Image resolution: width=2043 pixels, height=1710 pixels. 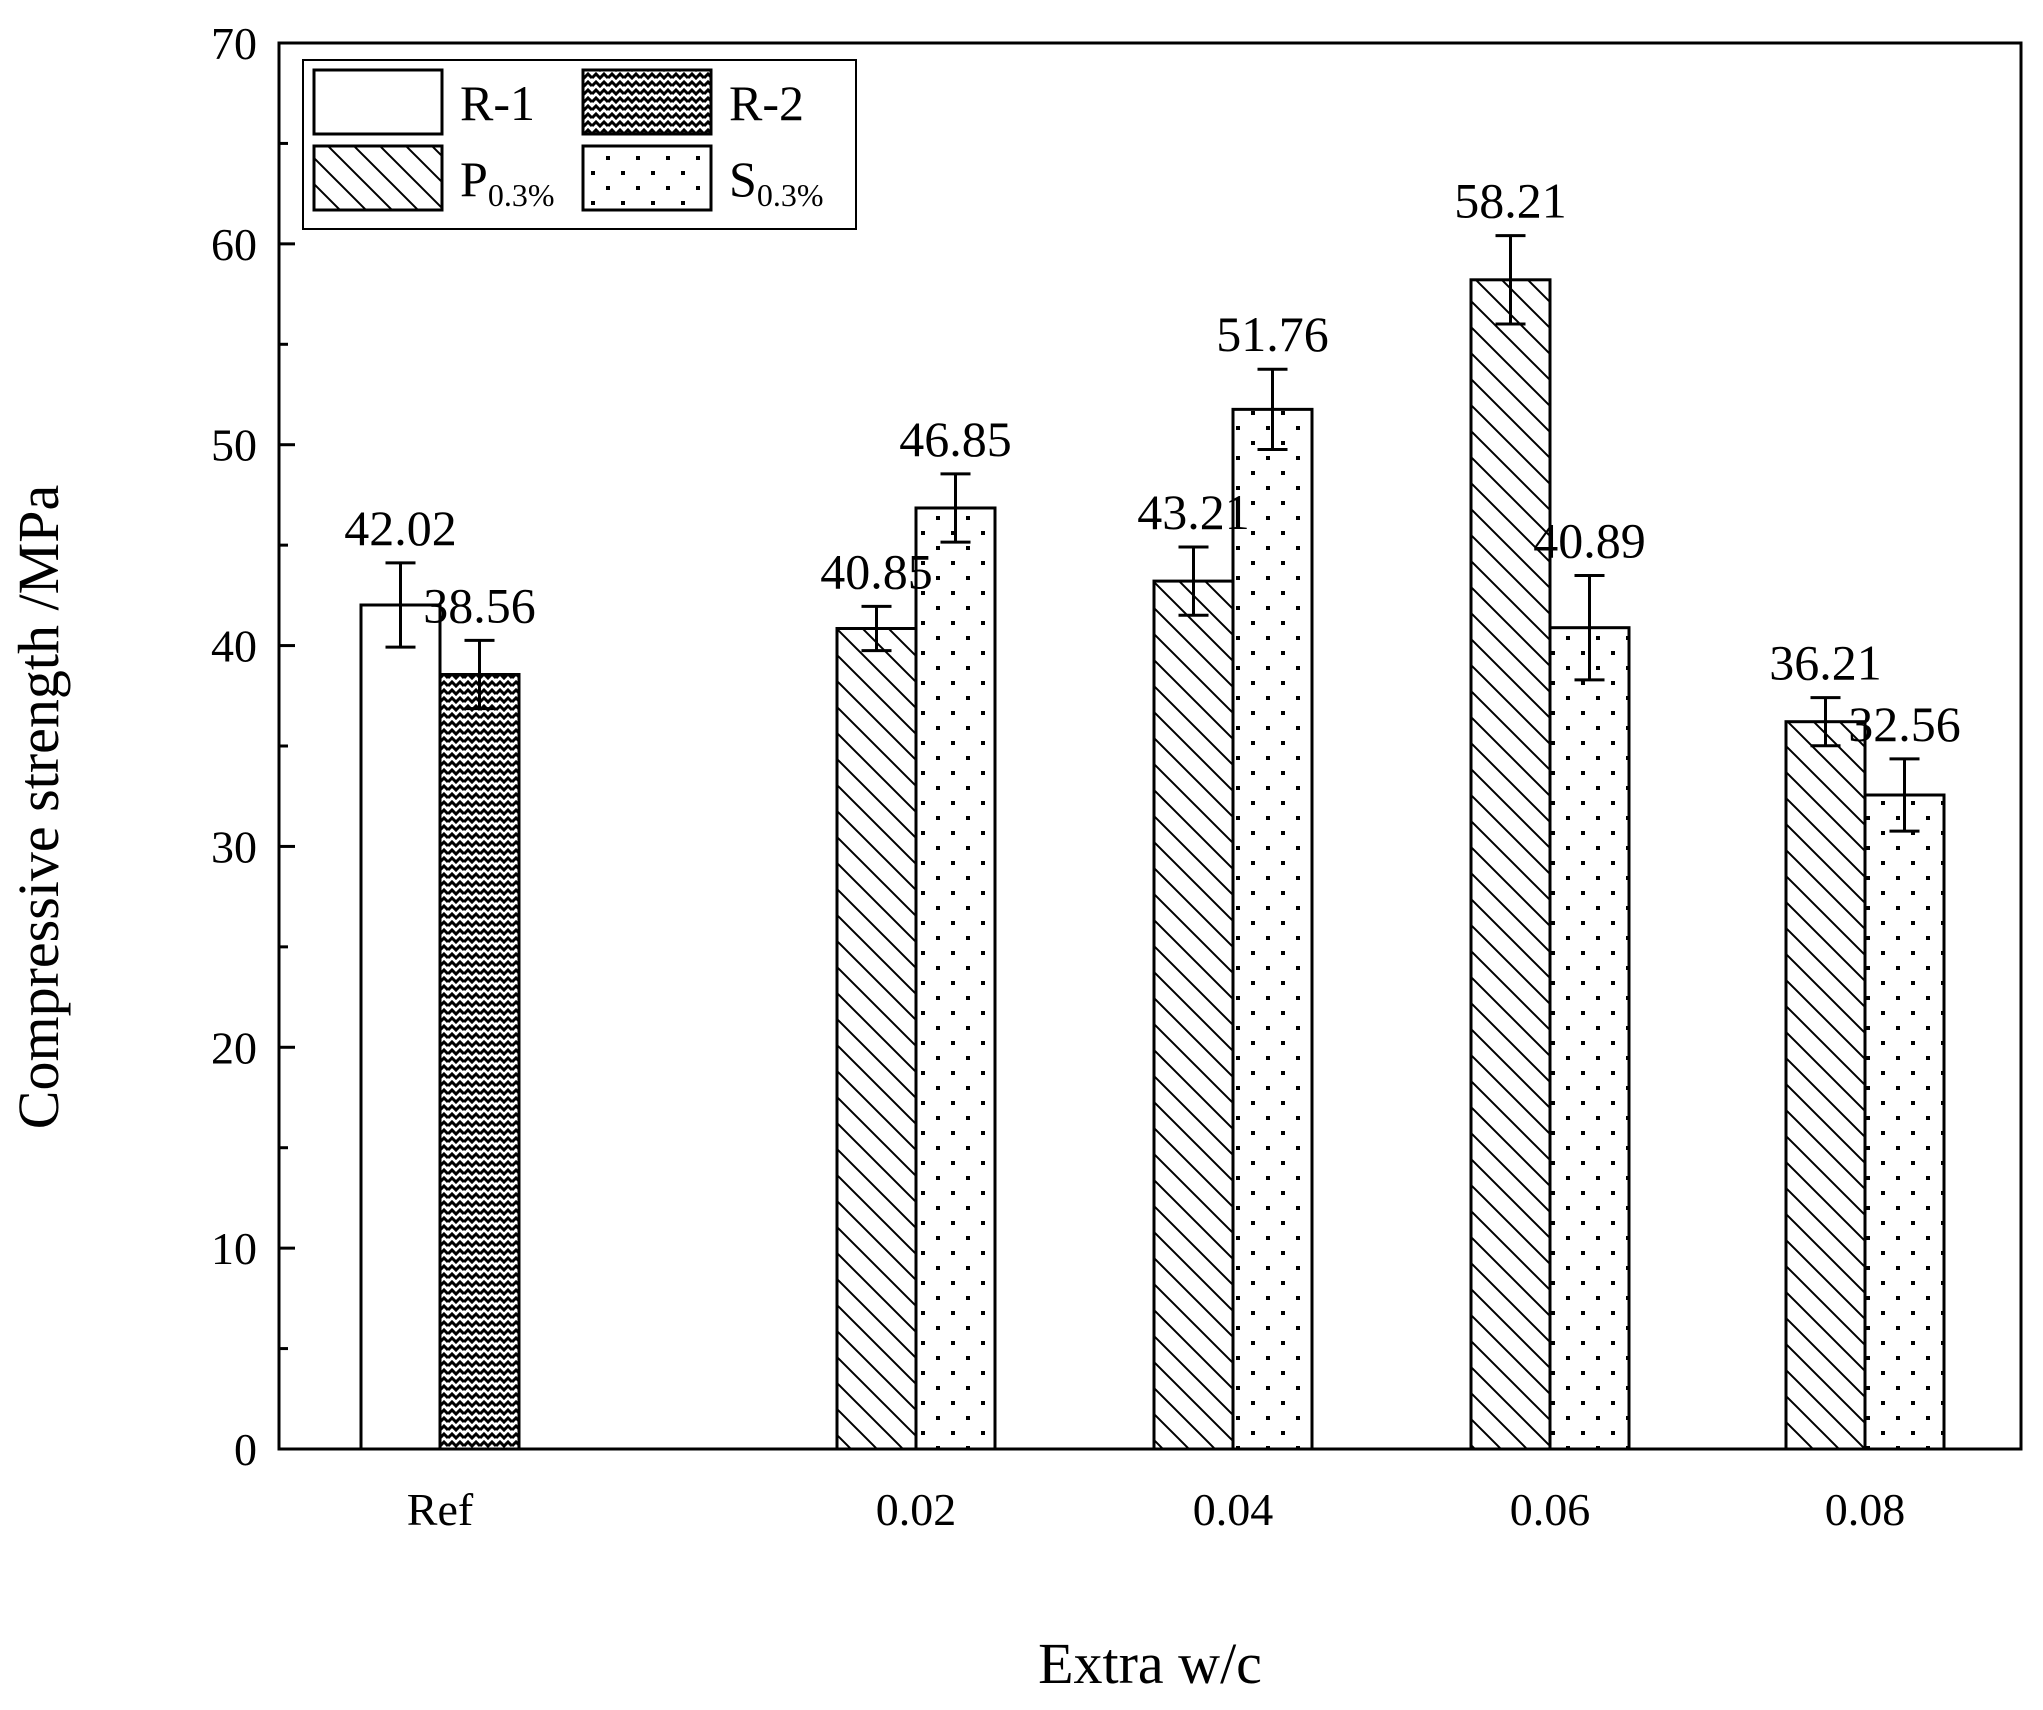 What do you see at coordinates (743, 179) in the screenshot?
I see `legend-label-main: S` at bounding box center [743, 179].